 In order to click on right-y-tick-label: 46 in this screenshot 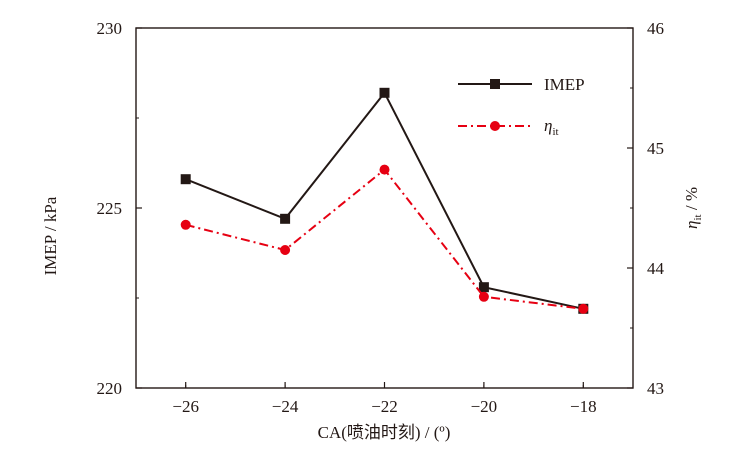, I will do `click(655, 28)`.